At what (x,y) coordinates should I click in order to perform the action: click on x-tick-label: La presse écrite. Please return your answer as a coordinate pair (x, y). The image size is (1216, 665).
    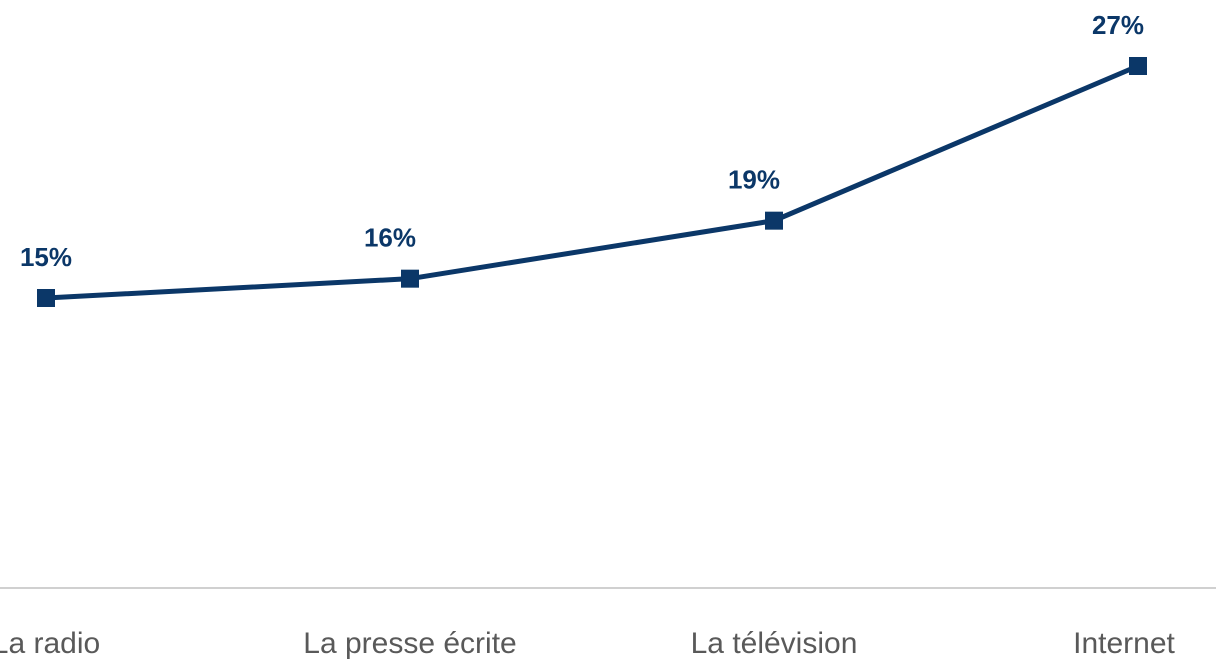
    Looking at the image, I should click on (409, 643).